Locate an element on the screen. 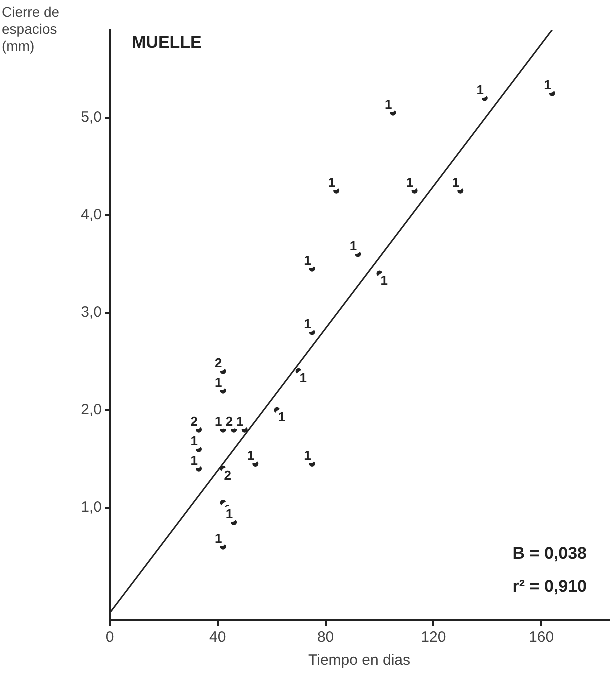  x-tick-label: 160 is located at coordinates (541, 637).